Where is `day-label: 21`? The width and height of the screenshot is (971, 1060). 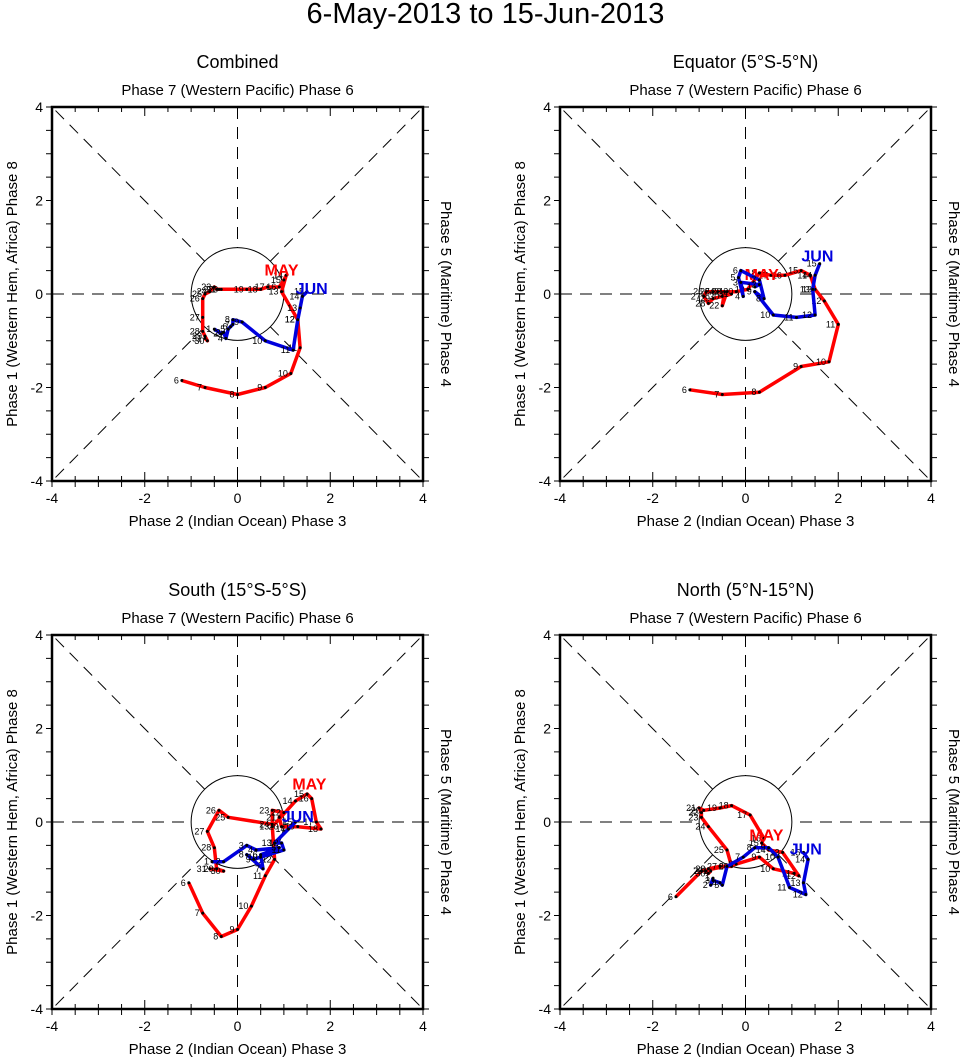
day-label: 21 is located at coordinates (271, 817).